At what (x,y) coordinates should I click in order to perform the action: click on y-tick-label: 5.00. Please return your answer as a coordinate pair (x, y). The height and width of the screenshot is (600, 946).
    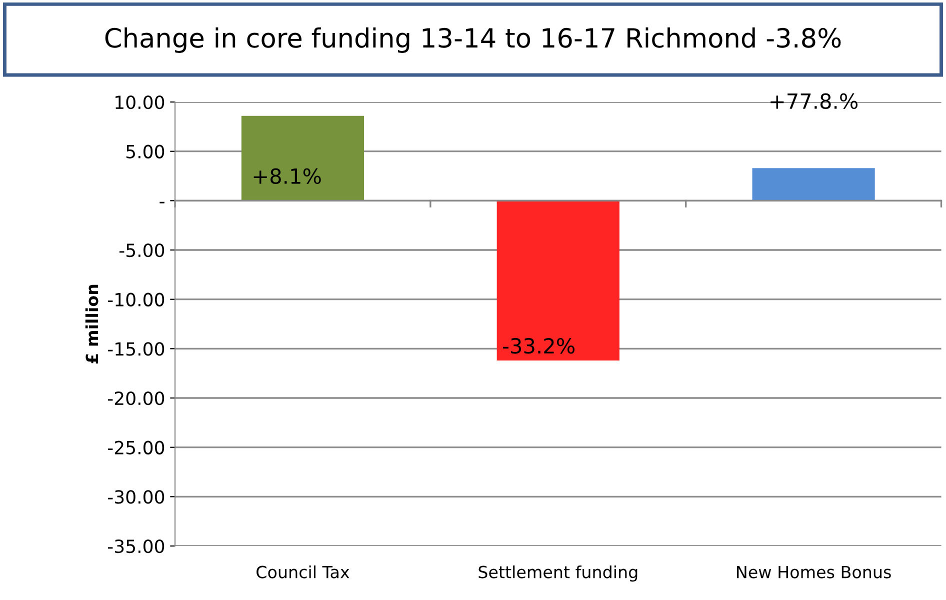
    Looking at the image, I should click on (145, 151).